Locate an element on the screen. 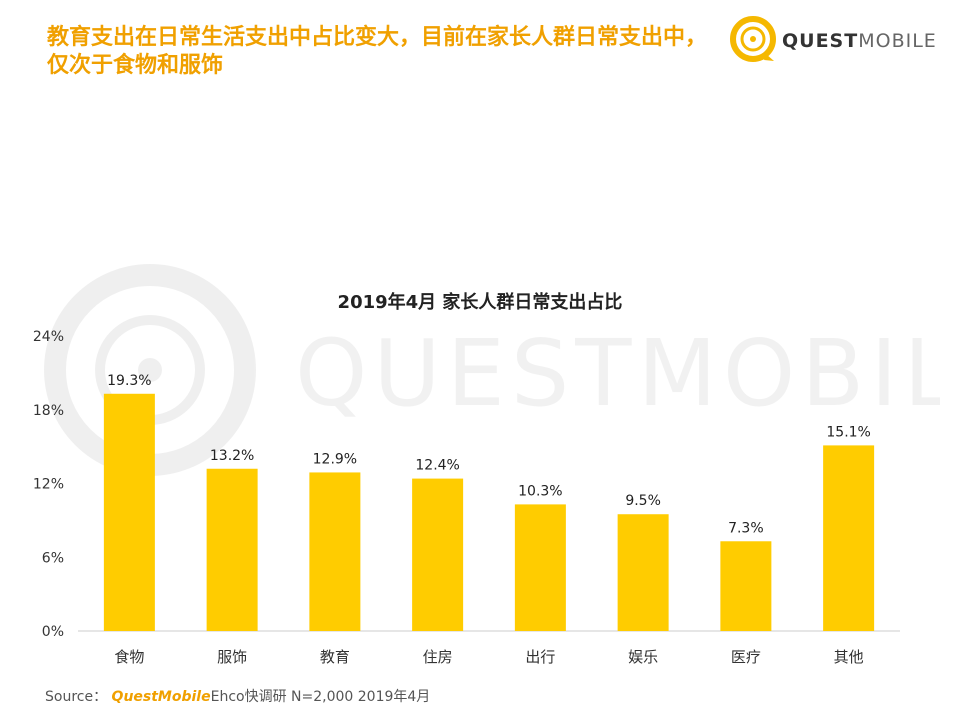 The image size is (960, 720). bar-出行 is located at coordinates (540, 567).